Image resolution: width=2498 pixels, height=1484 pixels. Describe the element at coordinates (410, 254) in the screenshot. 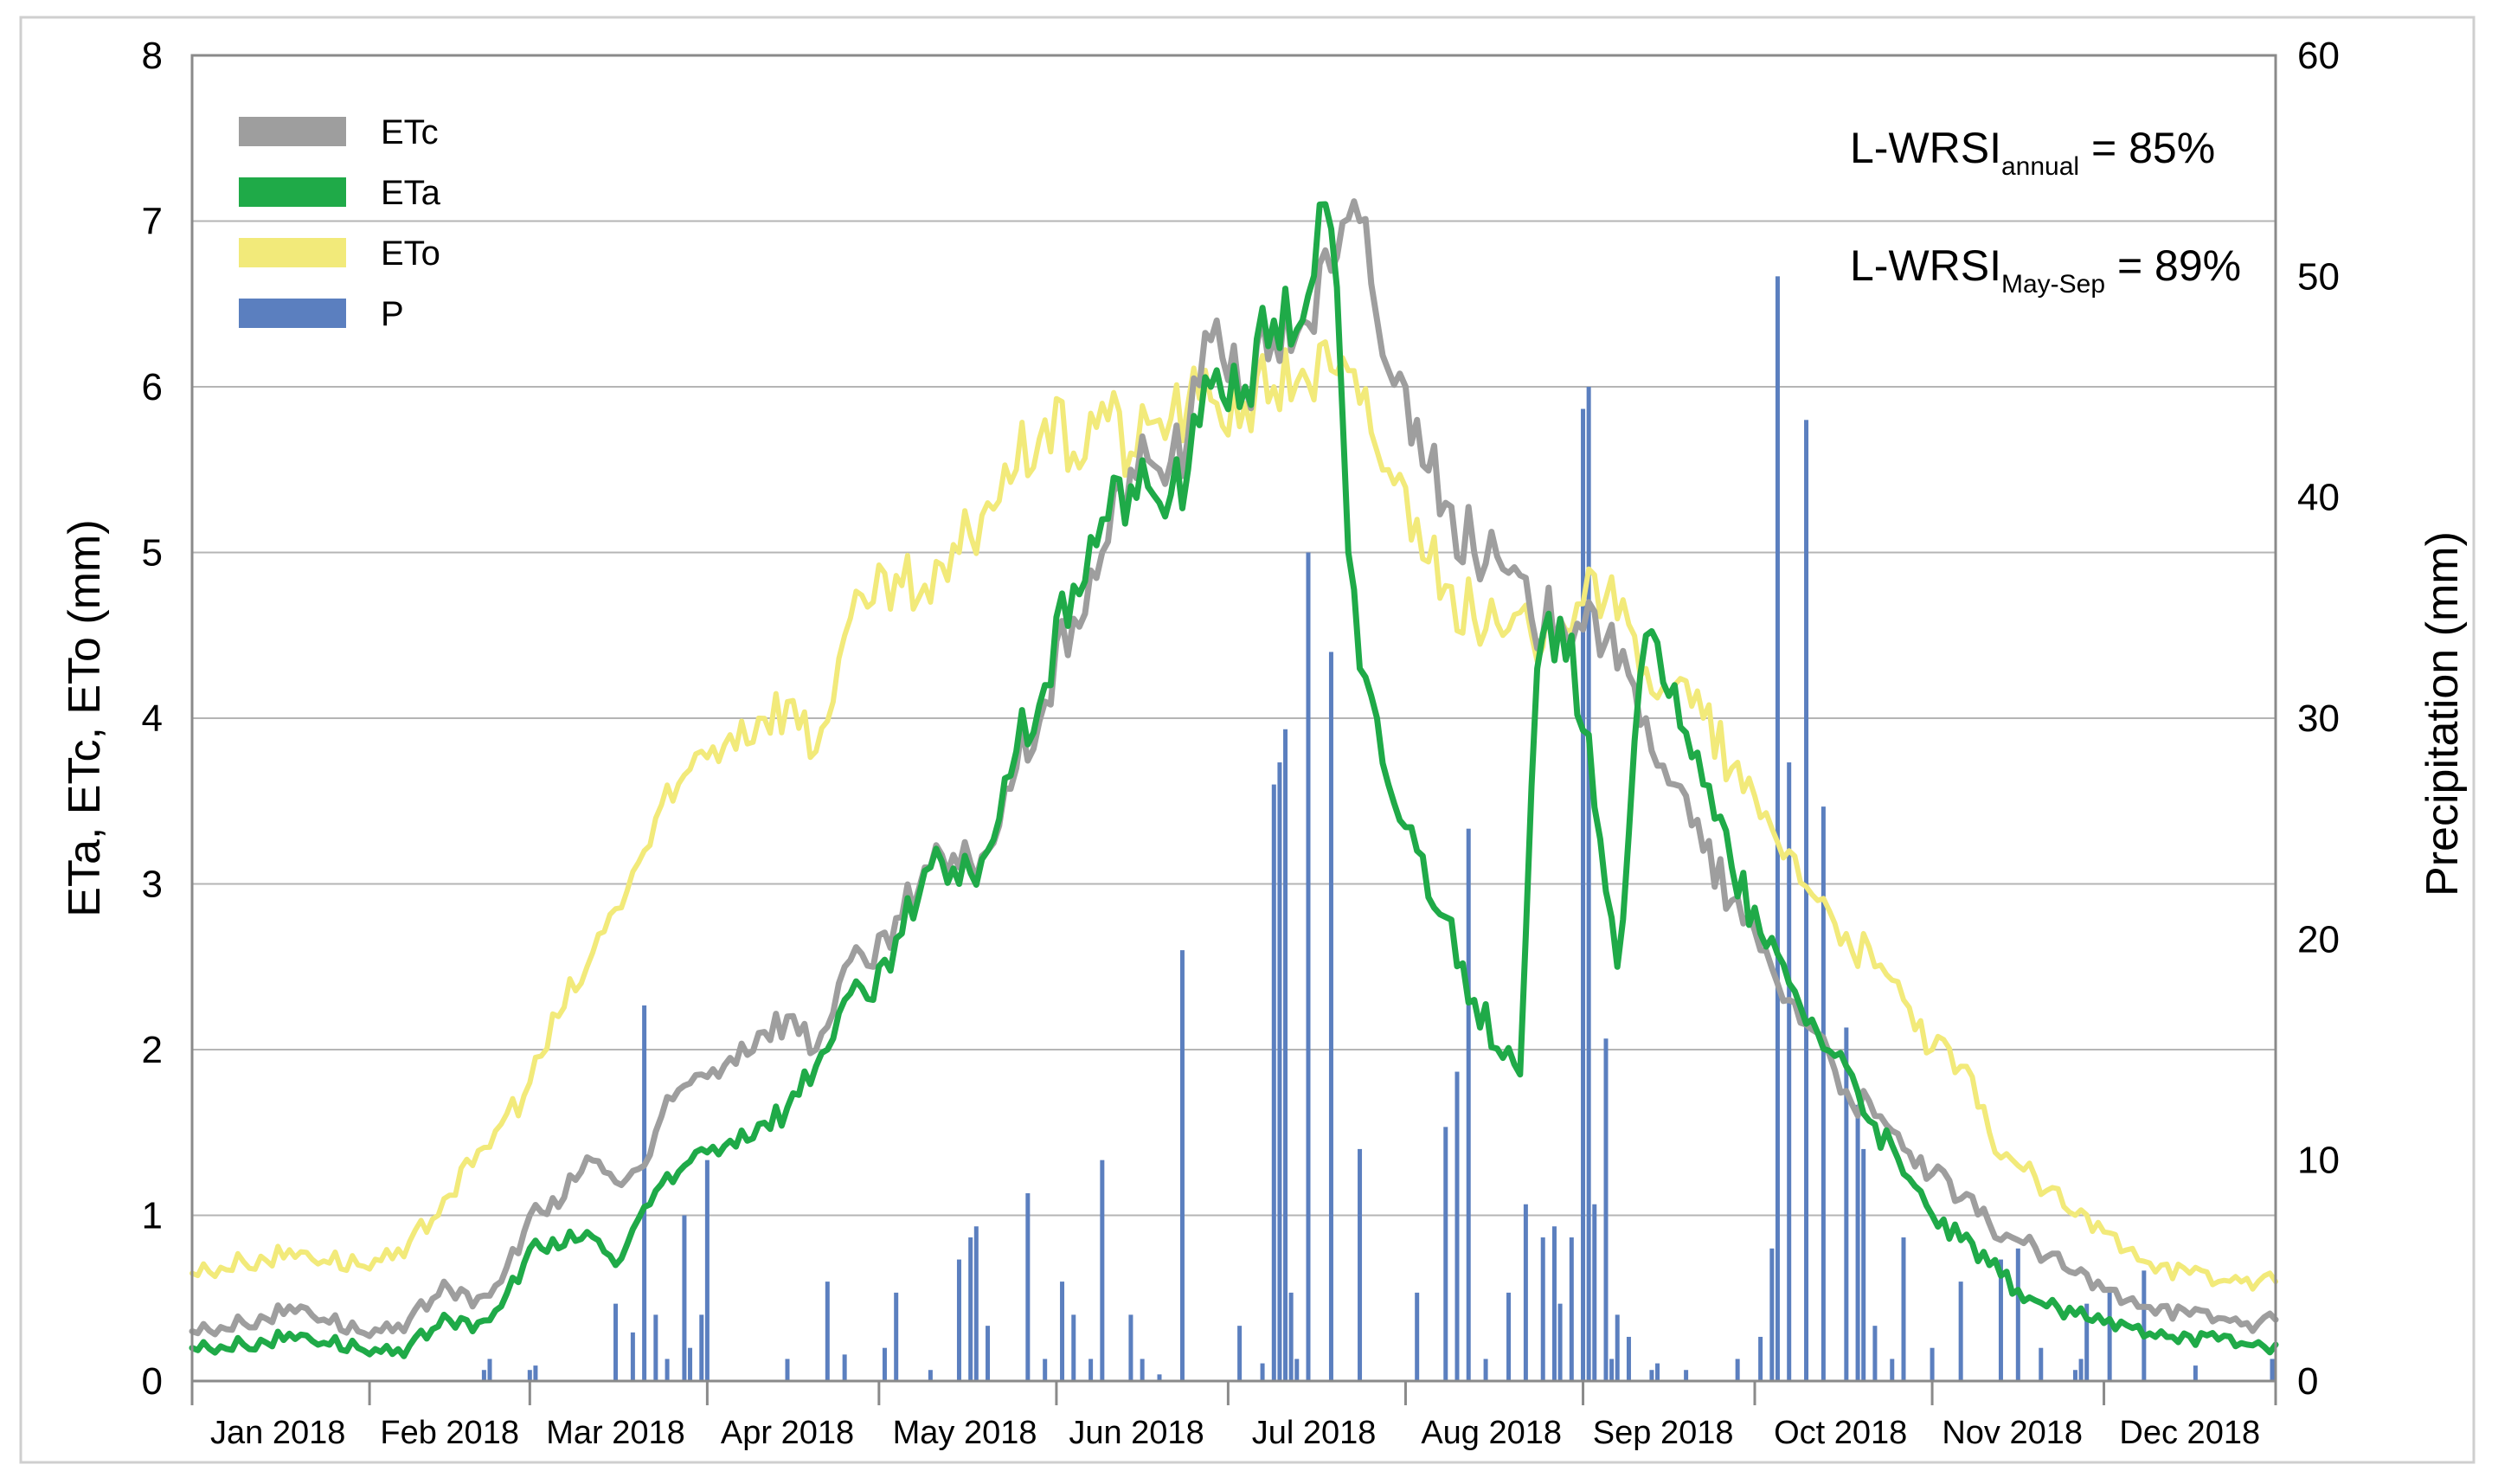

I see `legend-label-eto: ETo` at that location.